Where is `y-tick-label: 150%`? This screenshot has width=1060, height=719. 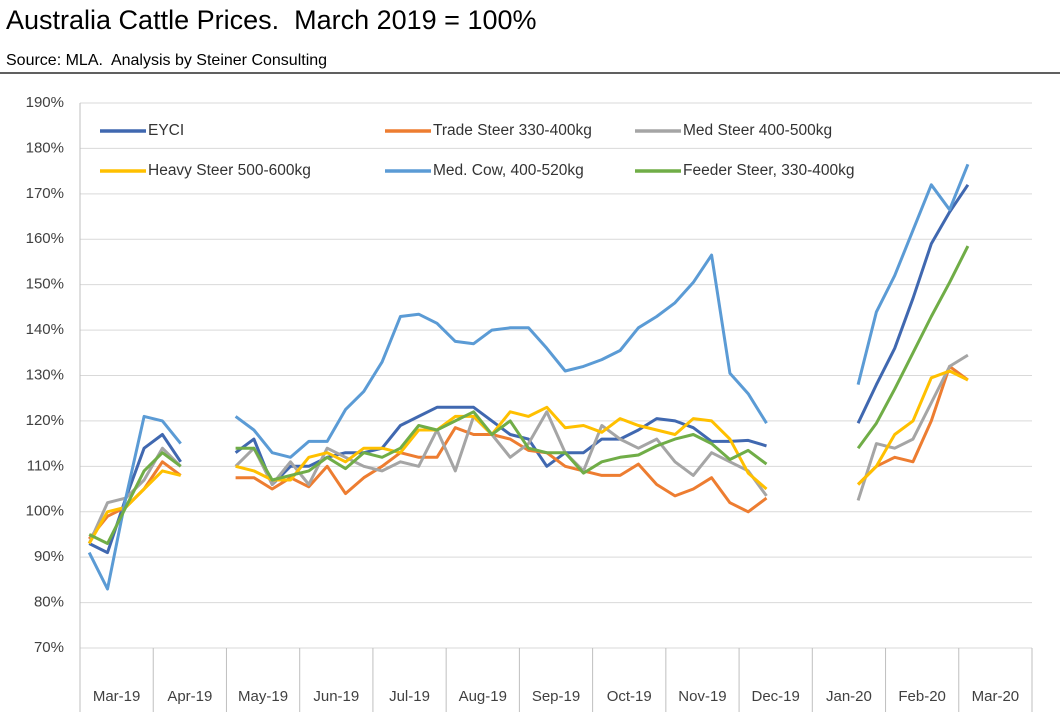 y-tick-label: 150% is located at coordinates (45, 284).